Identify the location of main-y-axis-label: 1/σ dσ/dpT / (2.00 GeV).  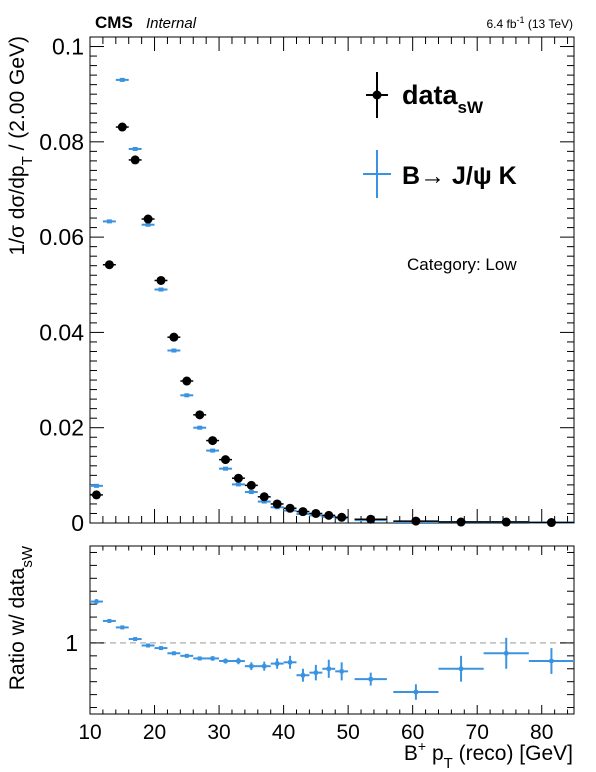
(21, 146).